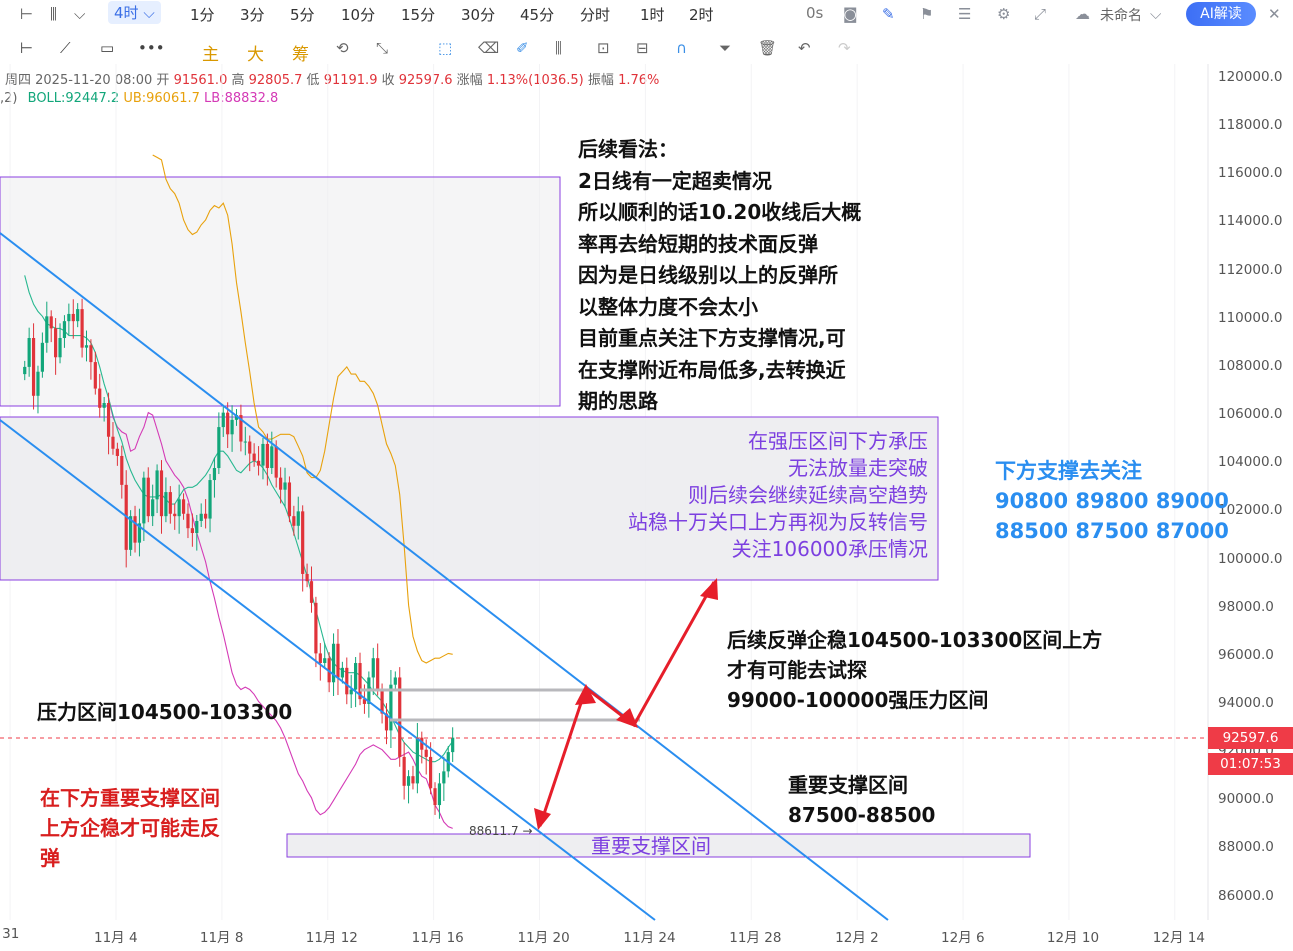  Describe the element at coordinates (712, 338) in the screenshot. I see `outlook-line: 目前重点关注下方支撑情况,可` at that location.